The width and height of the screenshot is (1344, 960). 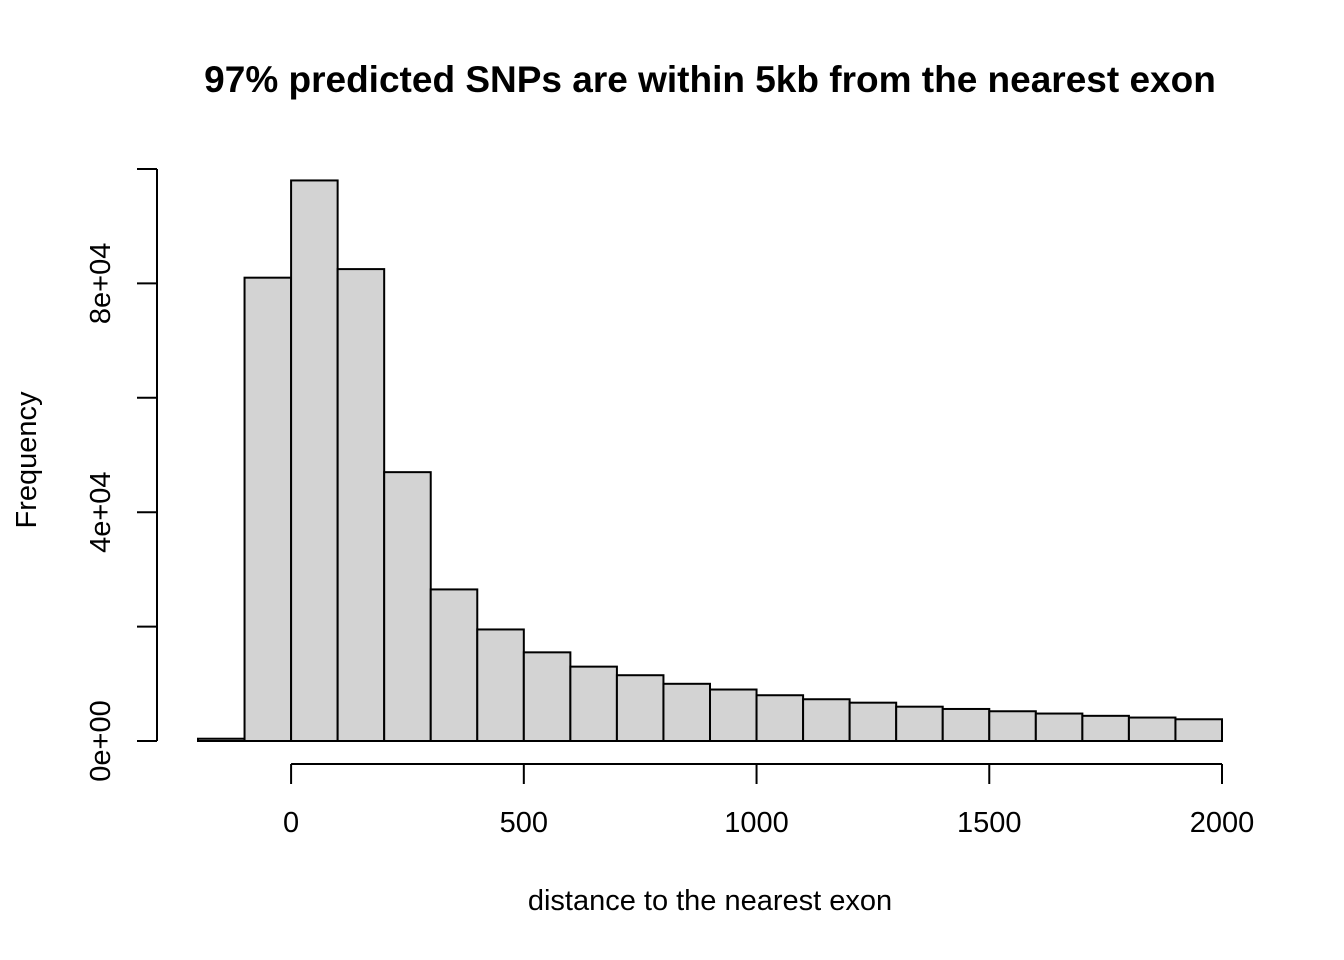 I want to click on y-tick-label: 8e+04, so click(x=101, y=283).